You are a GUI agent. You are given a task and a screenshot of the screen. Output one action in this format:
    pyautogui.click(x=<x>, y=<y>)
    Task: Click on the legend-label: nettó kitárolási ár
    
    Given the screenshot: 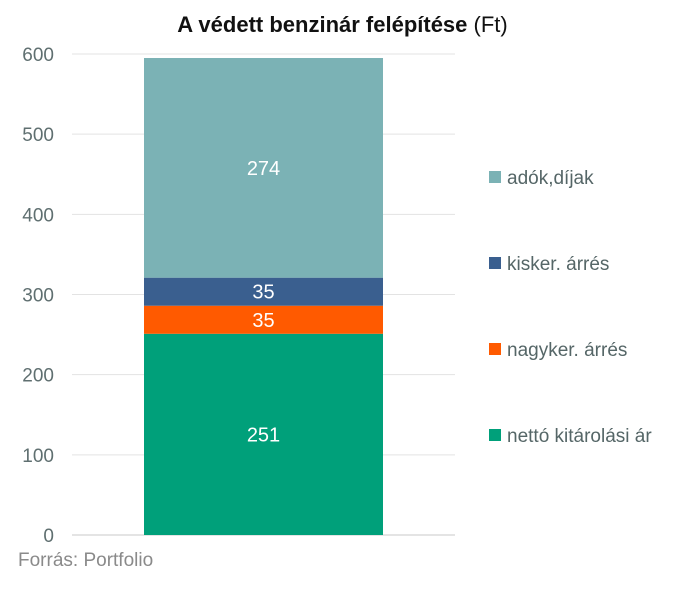 What is the action you would take?
    pyautogui.click(x=579, y=436)
    